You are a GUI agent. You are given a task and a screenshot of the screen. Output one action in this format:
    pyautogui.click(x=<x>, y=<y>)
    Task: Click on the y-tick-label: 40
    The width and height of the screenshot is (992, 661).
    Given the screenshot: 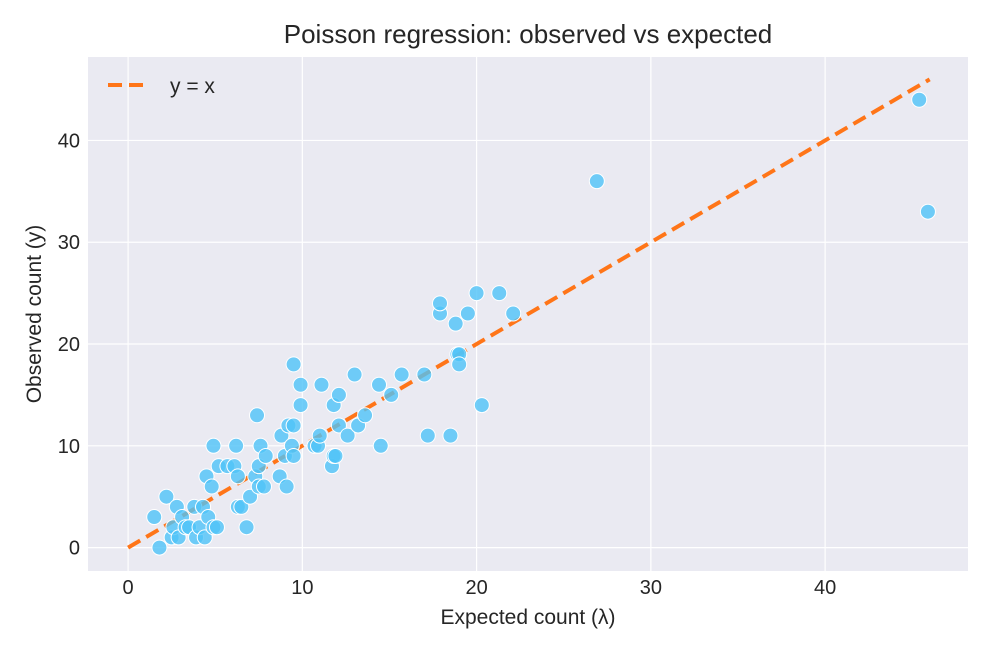 What is the action you would take?
    pyautogui.click(x=69, y=141)
    